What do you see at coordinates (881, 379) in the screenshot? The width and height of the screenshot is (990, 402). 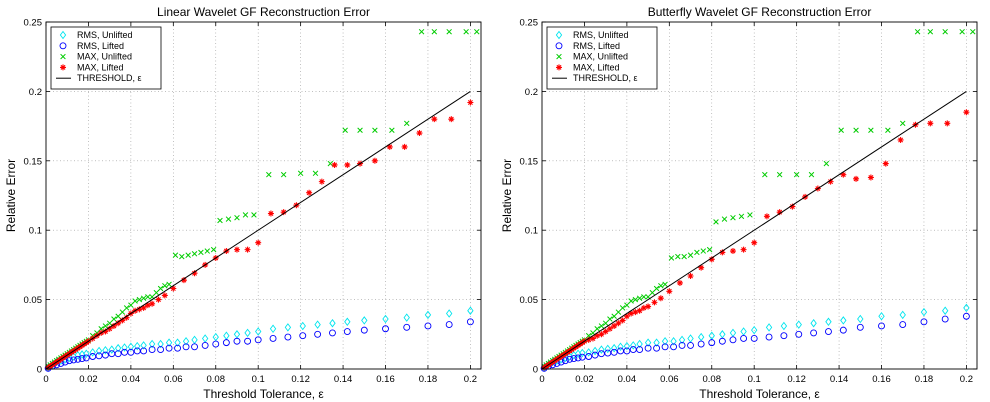 I see `x-tick-label: 0.16` at bounding box center [881, 379].